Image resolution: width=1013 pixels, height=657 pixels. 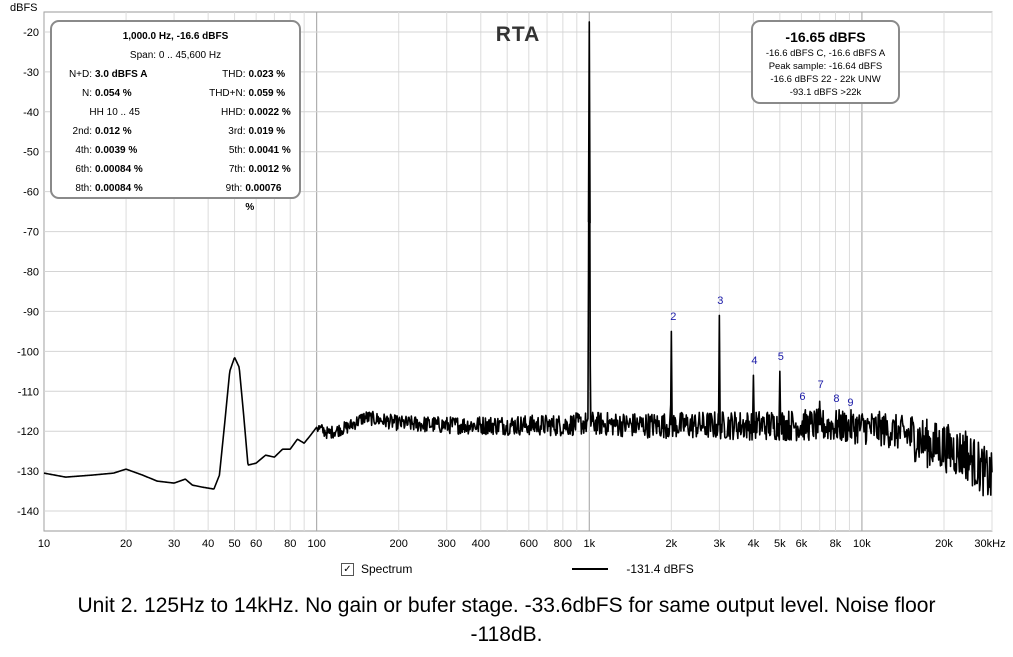 I want to click on stats-label: 2nd:, so click(x=82, y=131).